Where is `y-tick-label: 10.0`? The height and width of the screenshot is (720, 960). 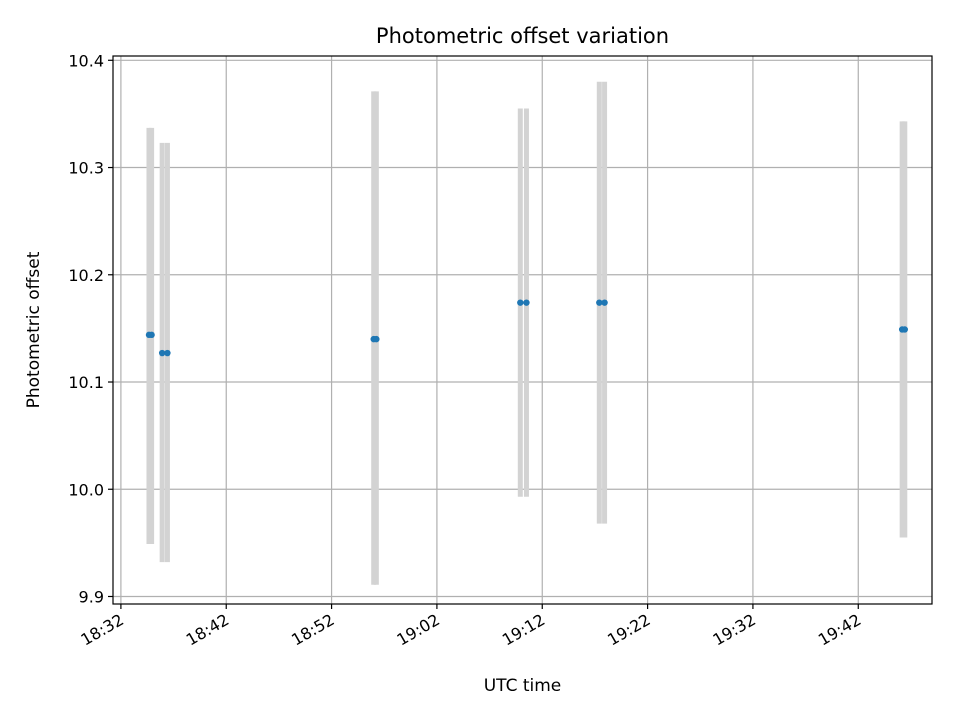 y-tick-label: 10.0 is located at coordinates (86, 489).